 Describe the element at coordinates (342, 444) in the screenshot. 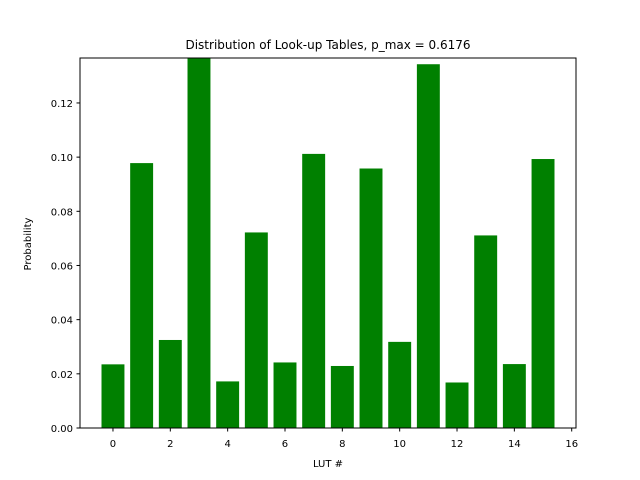

I see `x-tick-label: 8` at that location.